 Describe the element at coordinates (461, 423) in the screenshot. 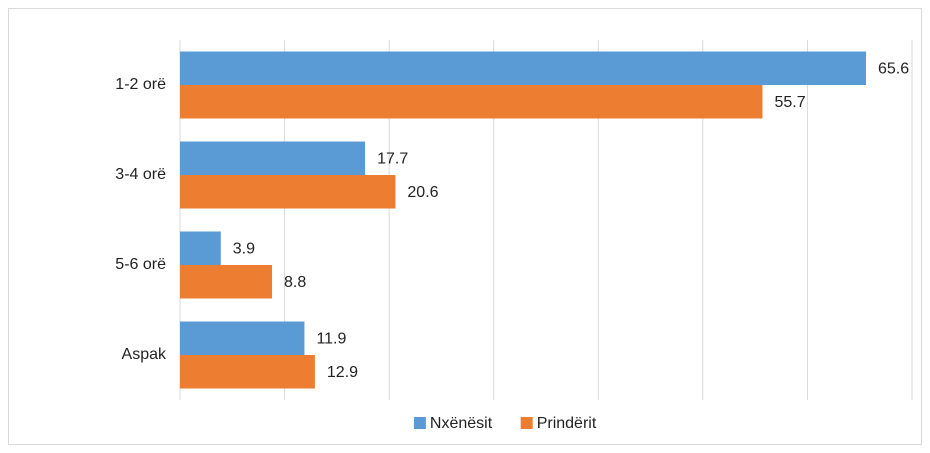

I see `legend-label: Nxënësit` at that location.